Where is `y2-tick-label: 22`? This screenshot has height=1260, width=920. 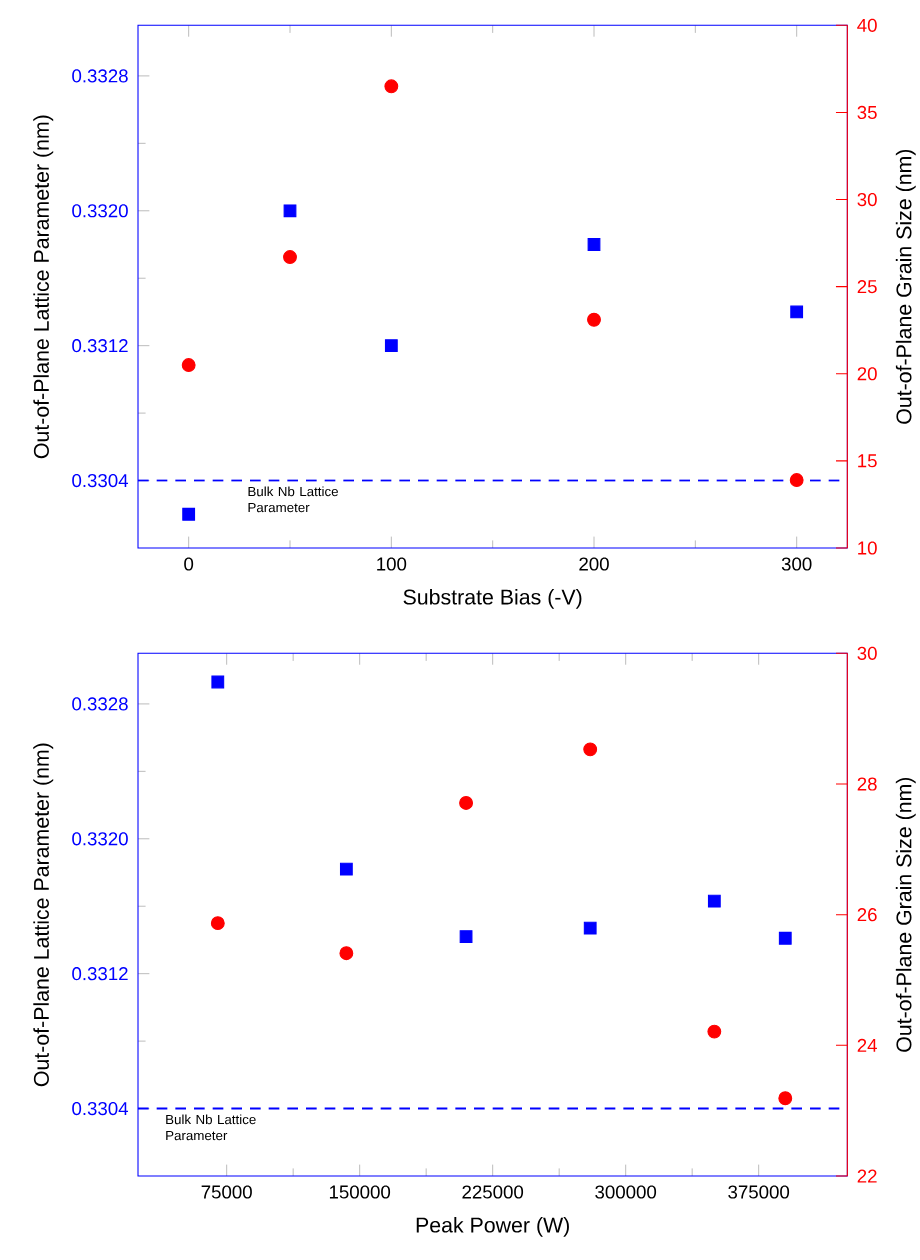 y2-tick-label: 22 is located at coordinates (867, 1176).